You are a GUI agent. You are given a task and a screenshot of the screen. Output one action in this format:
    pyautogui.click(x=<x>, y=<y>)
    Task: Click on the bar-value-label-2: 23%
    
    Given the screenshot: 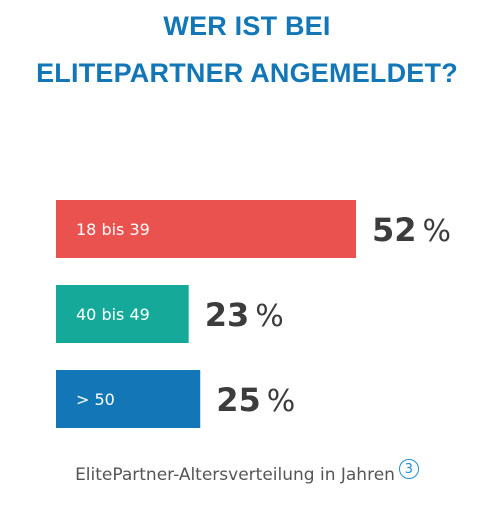 What is the action you would take?
    pyautogui.click(x=244, y=315)
    